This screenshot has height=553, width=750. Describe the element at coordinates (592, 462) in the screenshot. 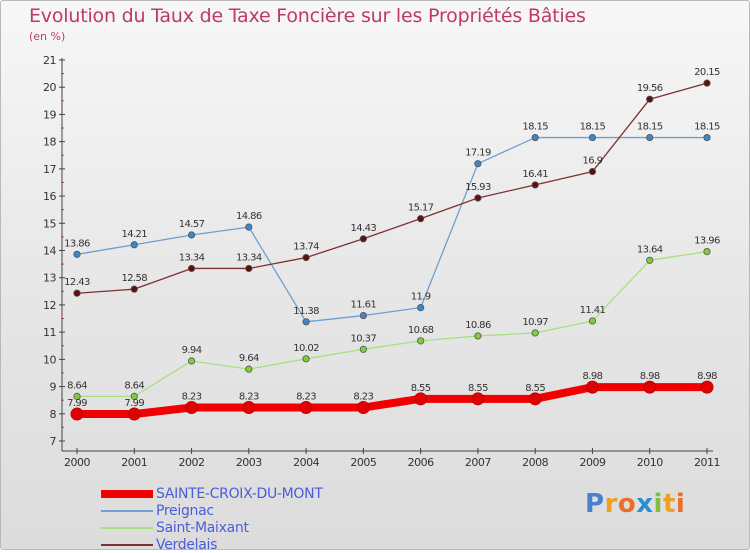

I see `x-tick-label: 2009` at that location.